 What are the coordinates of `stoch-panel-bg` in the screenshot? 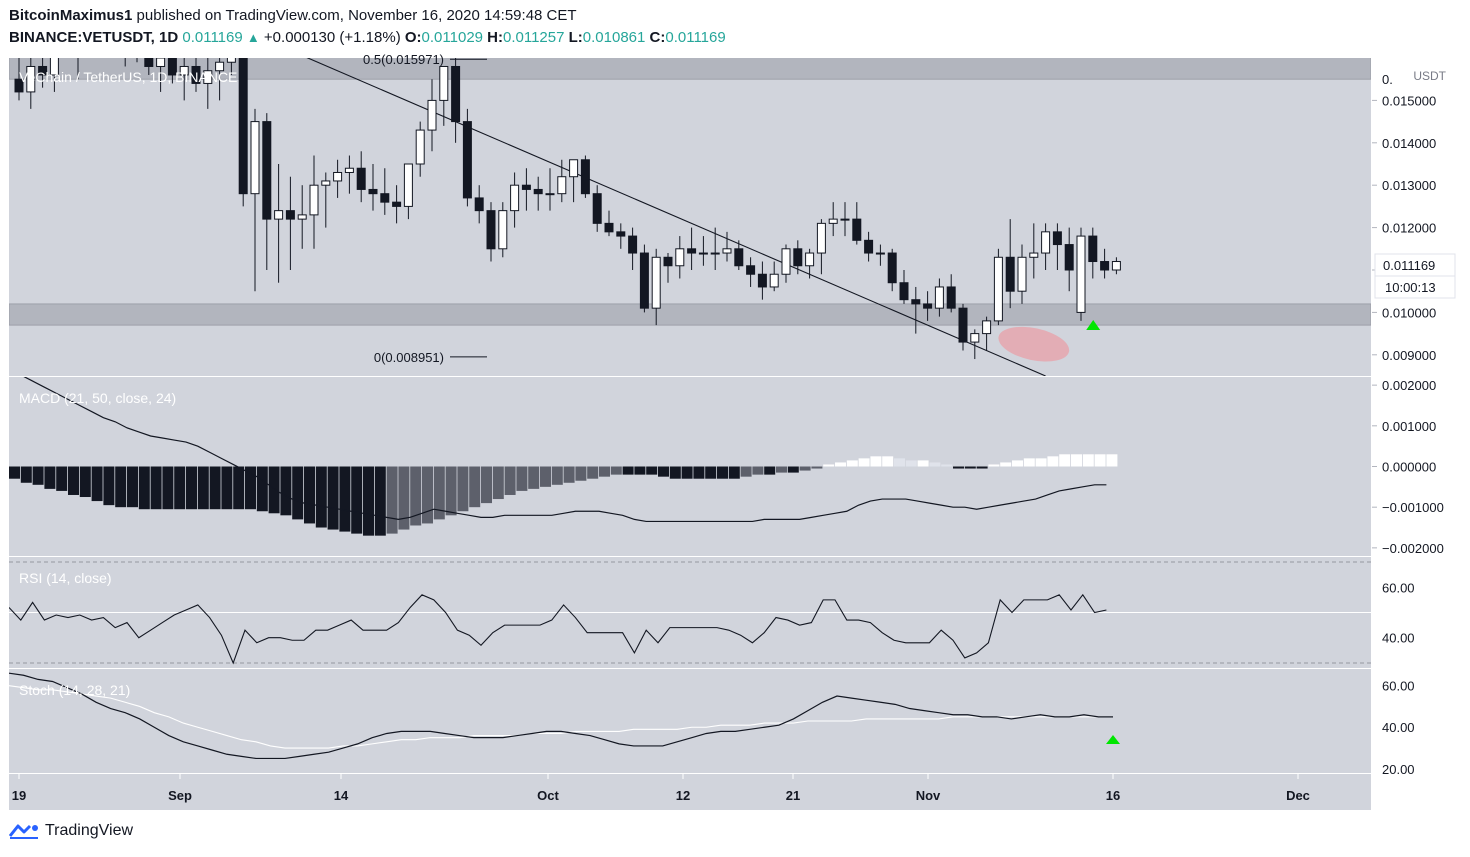 It's located at (690, 721).